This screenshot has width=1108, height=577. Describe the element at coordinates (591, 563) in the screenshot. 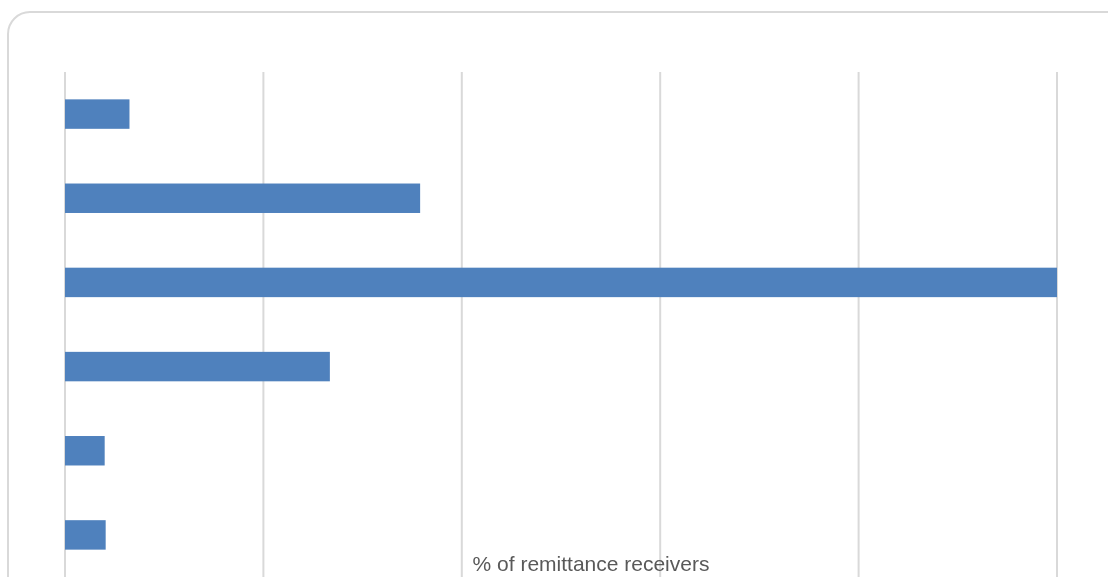

I see `x-axis-title: % of remittance receivers` at that location.